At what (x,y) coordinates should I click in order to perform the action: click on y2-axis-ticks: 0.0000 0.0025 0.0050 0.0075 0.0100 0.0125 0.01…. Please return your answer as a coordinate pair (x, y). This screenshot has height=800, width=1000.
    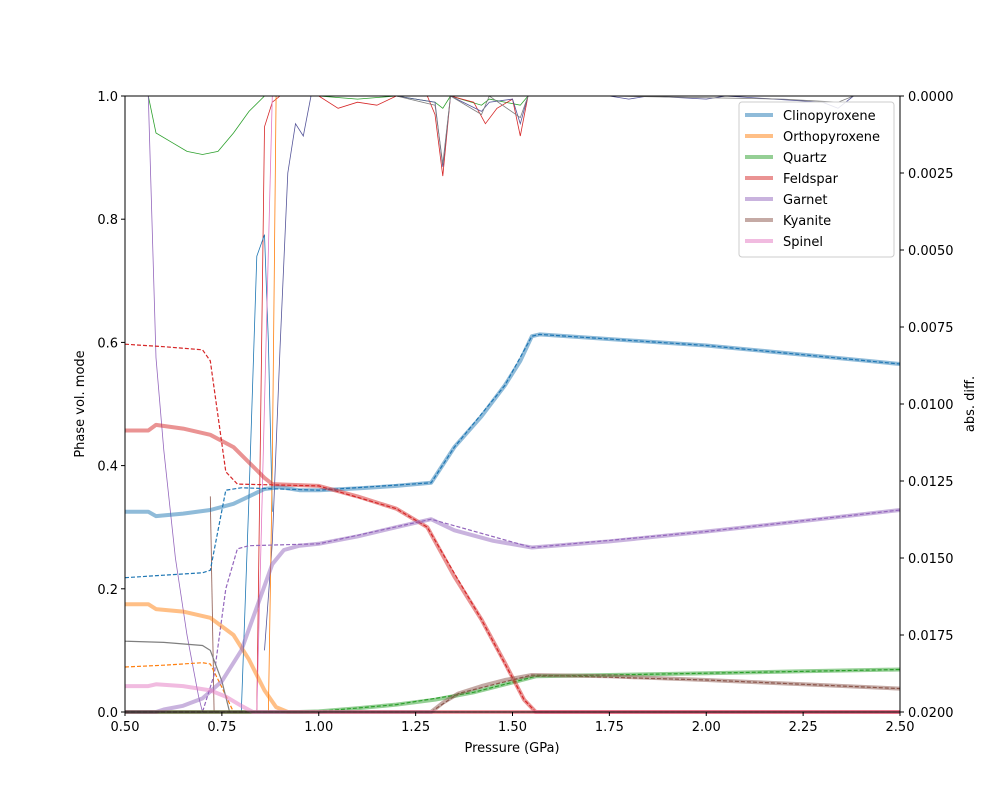
    Looking at the image, I should click on (927, 405).